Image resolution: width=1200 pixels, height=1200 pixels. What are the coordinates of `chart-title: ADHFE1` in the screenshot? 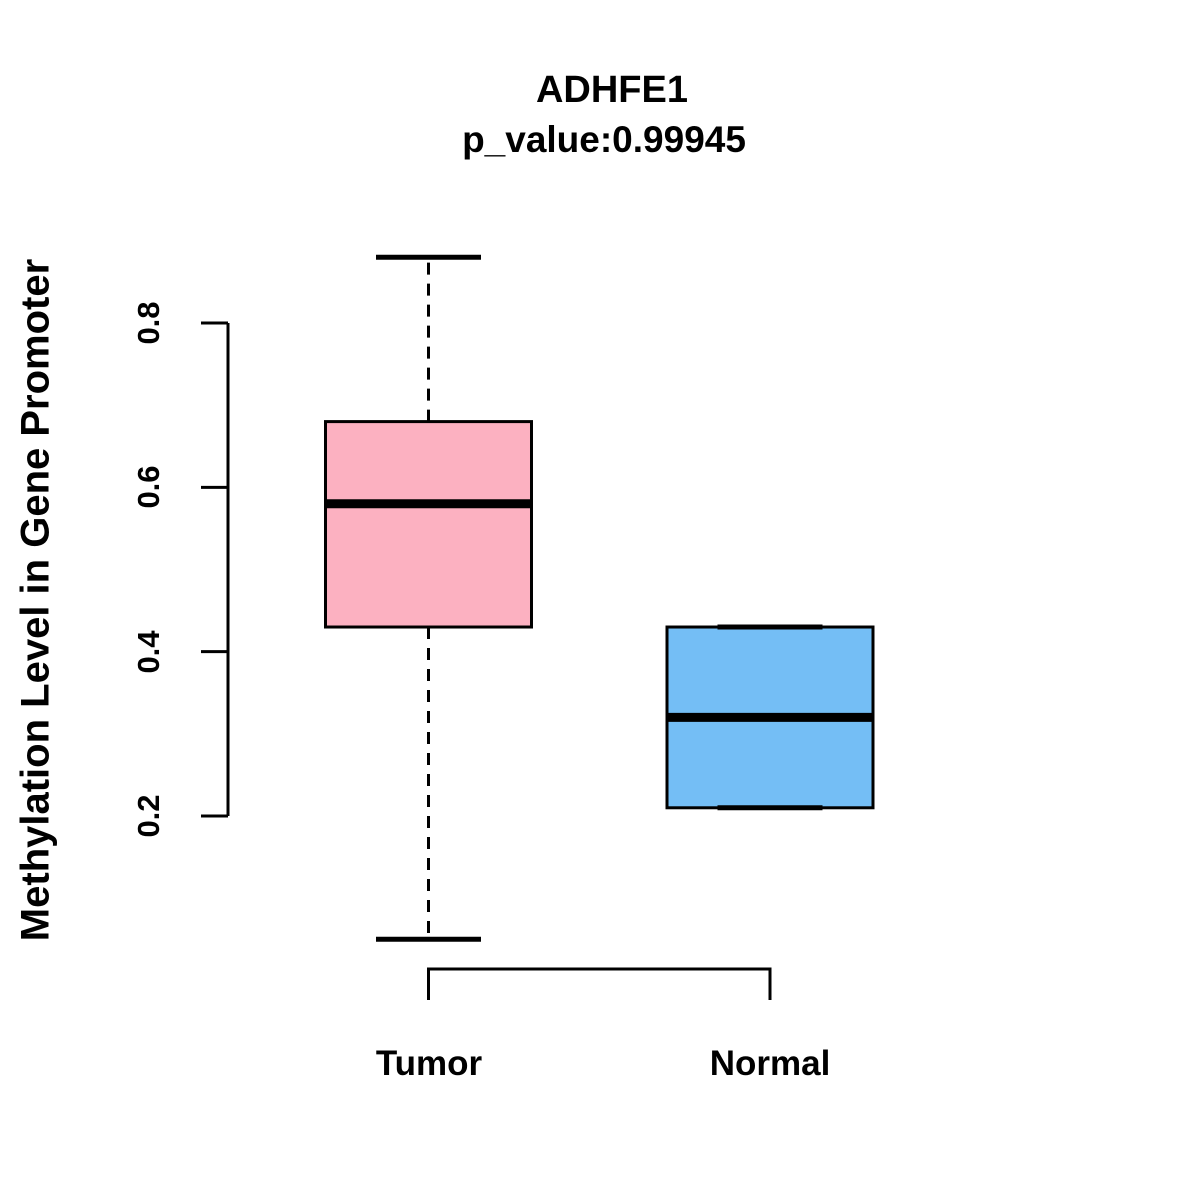 It's located at (612, 90).